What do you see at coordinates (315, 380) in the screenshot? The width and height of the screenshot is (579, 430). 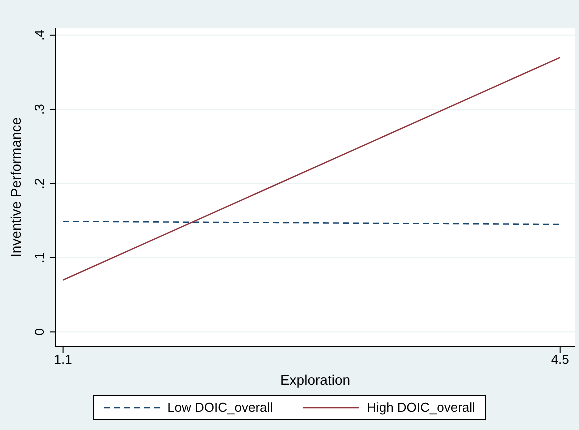 I see `x-axis-title: Exploration` at bounding box center [315, 380].